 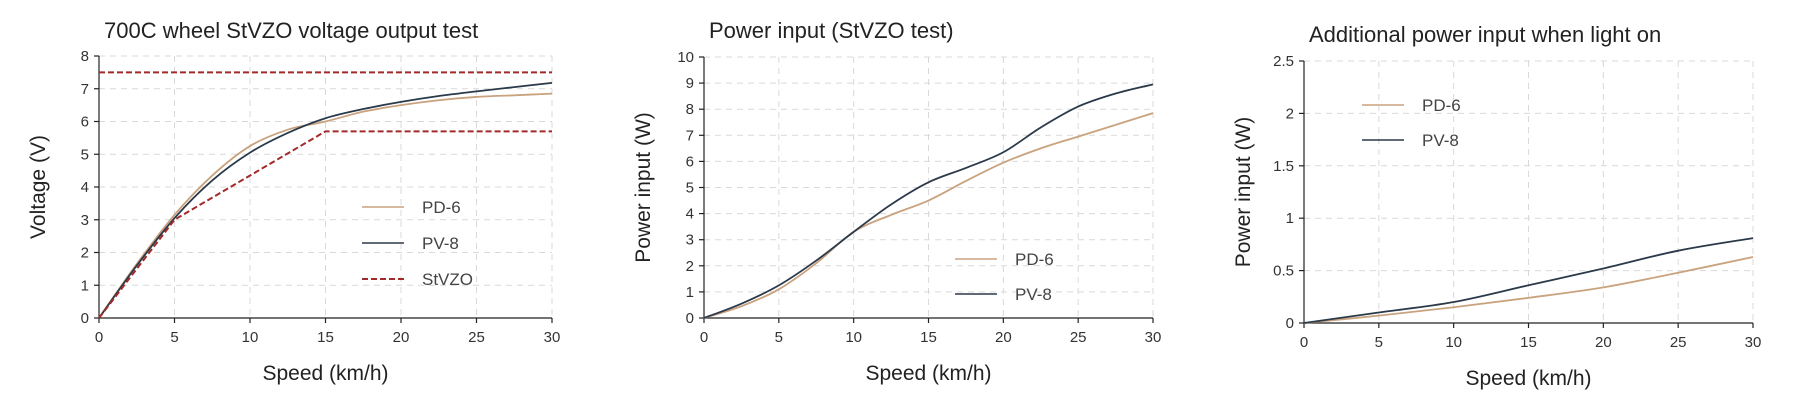 I want to click on chart-title: 700C wheel StVZO voltage output test, so click(x=291, y=30).